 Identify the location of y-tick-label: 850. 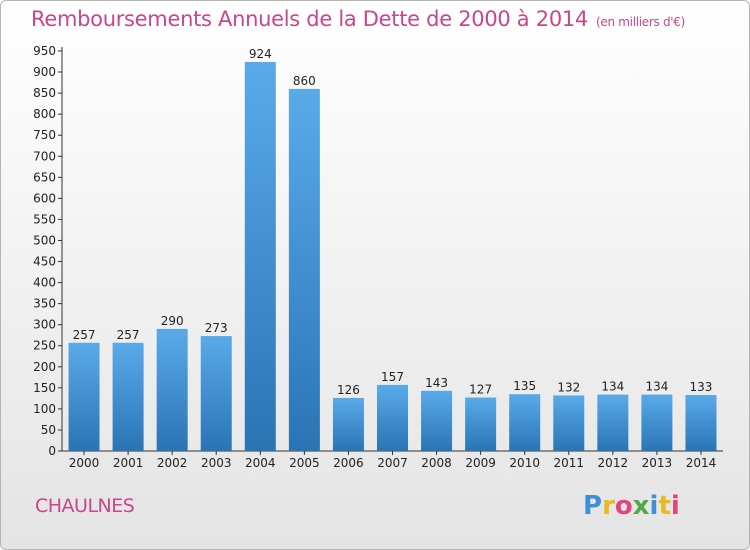
(44, 93).